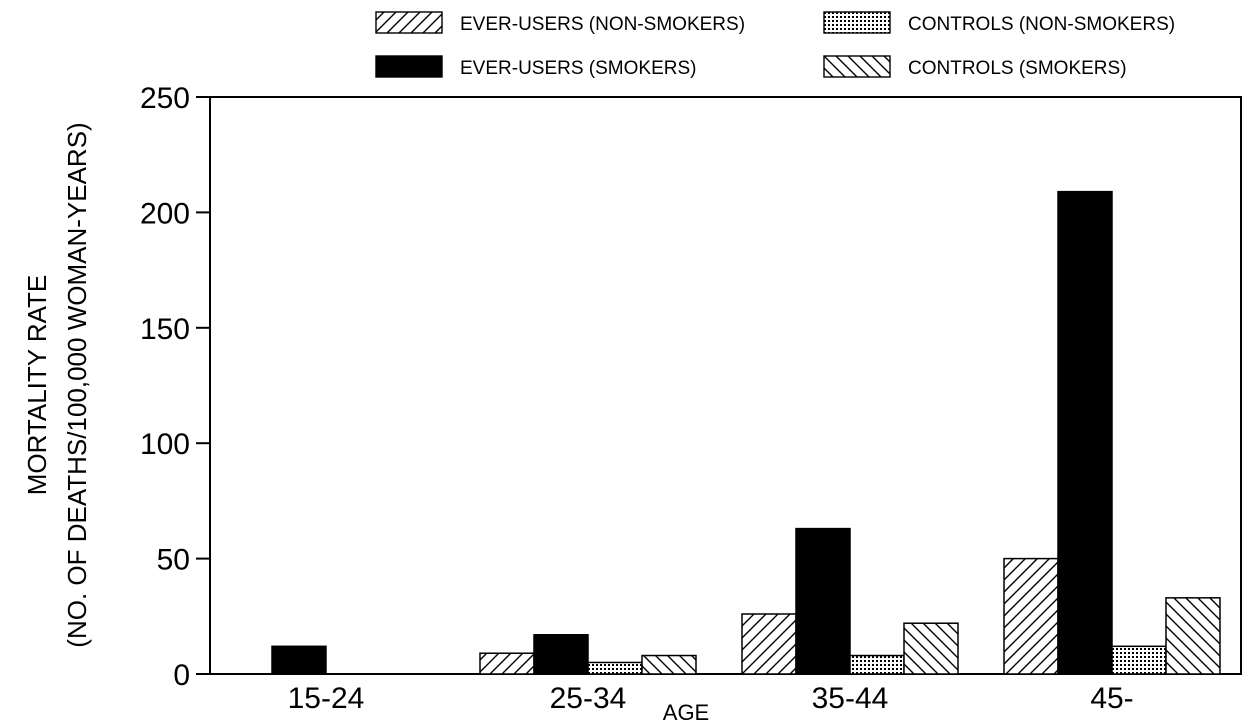 This screenshot has height=723, width=1249. I want to click on y-axis-title-line-2: (NO. OF DEATHS/100,000 WOMAN-YEARS), so click(77, 384).